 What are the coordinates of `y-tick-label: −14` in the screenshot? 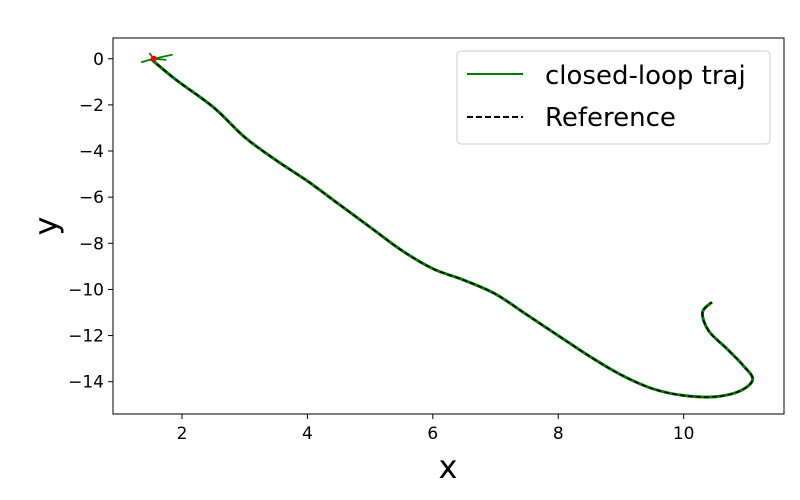 It's located at (86, 383).